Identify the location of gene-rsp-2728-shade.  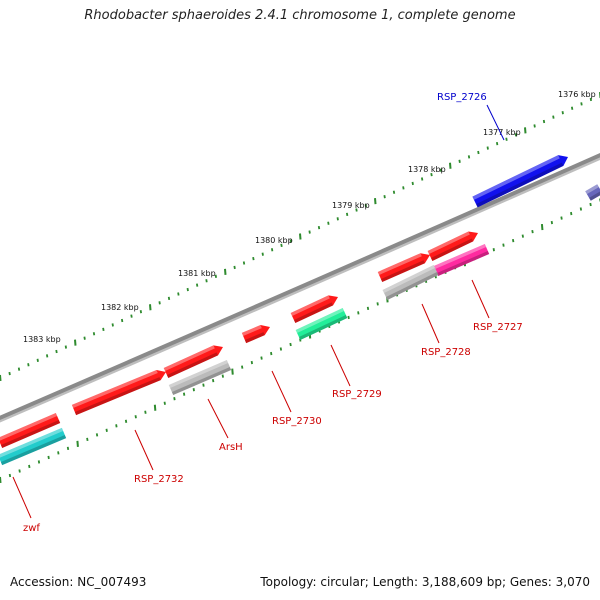
(402, 271).